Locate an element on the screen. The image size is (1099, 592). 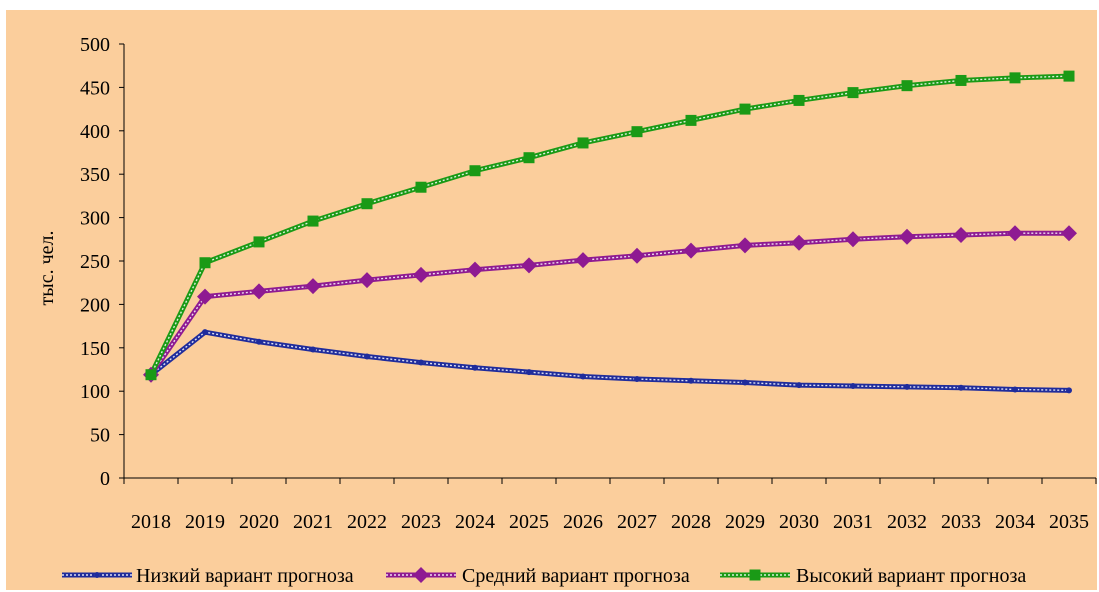
x-tick-label: 2028 is located at coordinates (691, 522).